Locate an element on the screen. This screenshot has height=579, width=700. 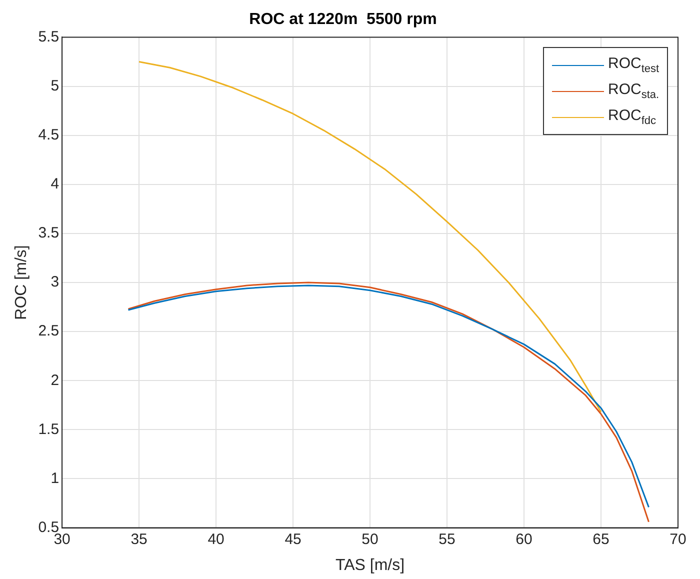
y-tick-label: 4.5 is located at coordinates (49, 135).